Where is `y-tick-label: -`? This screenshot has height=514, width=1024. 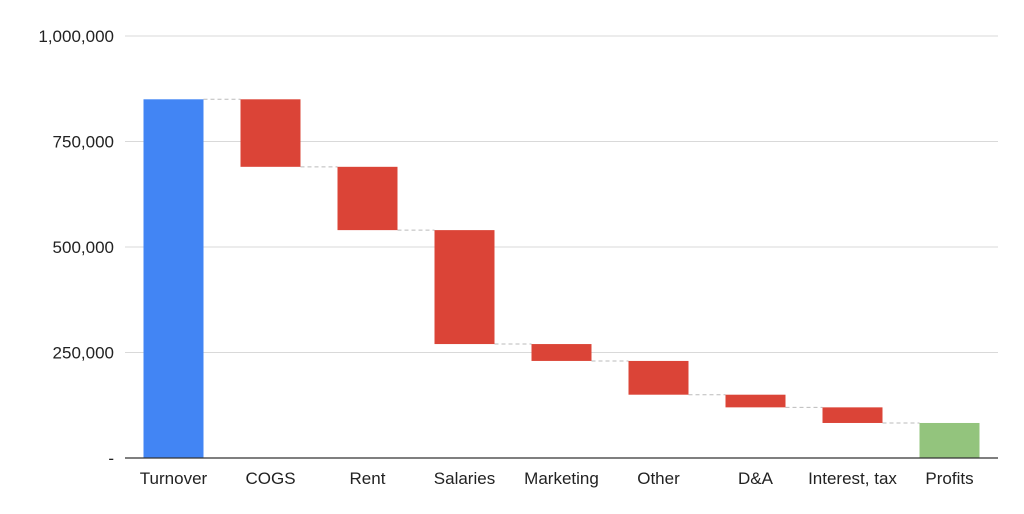
y-tick-label: - is located at coordinates (111, 458).